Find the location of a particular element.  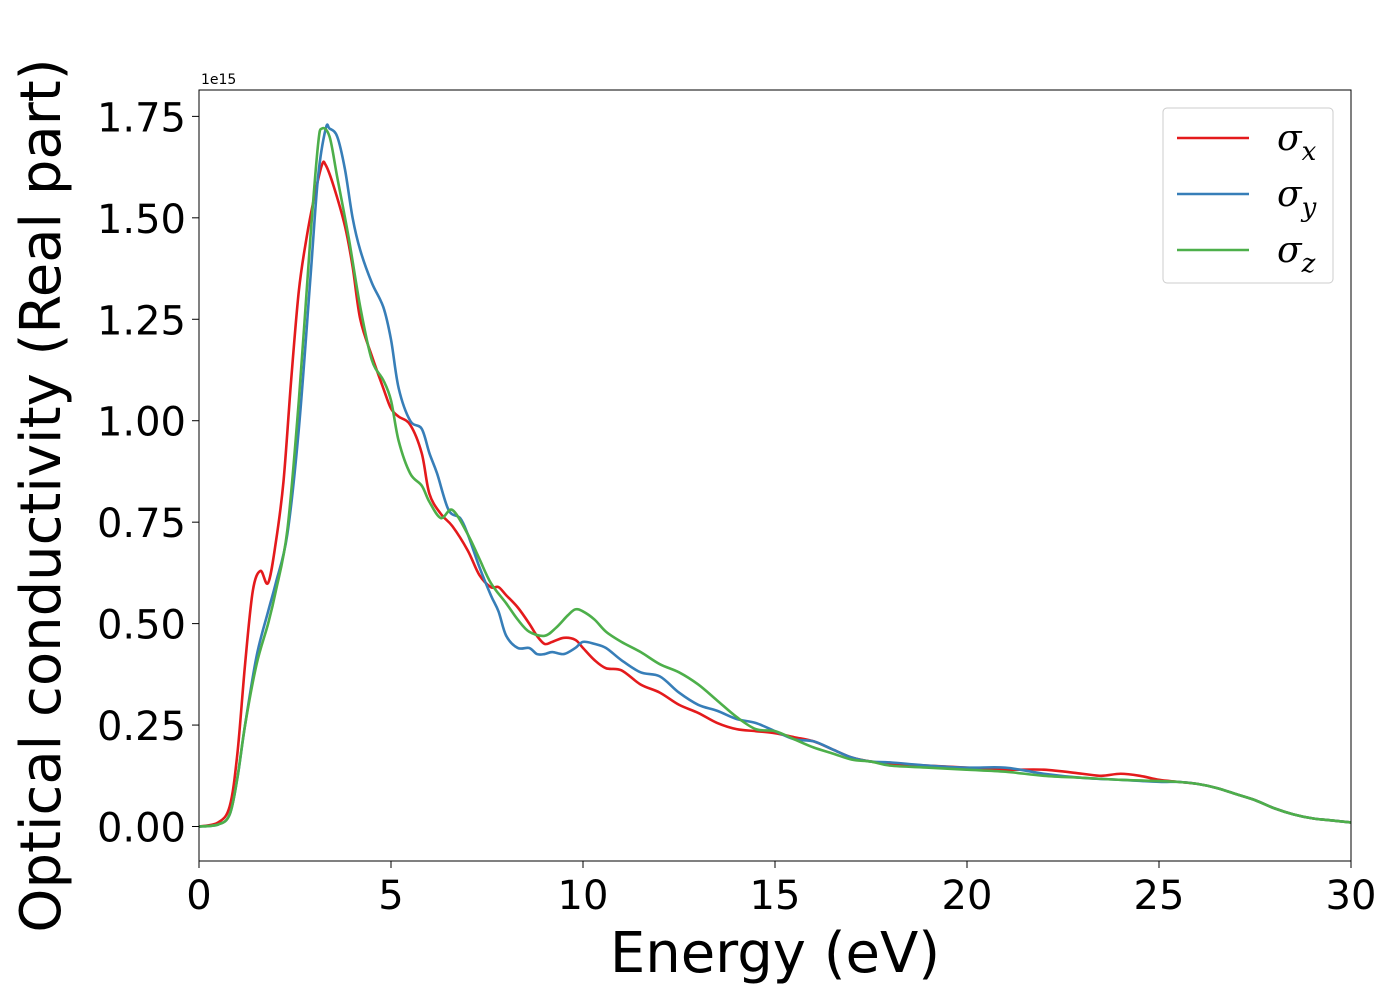

legend-box is located at coordinates (1248, 195).